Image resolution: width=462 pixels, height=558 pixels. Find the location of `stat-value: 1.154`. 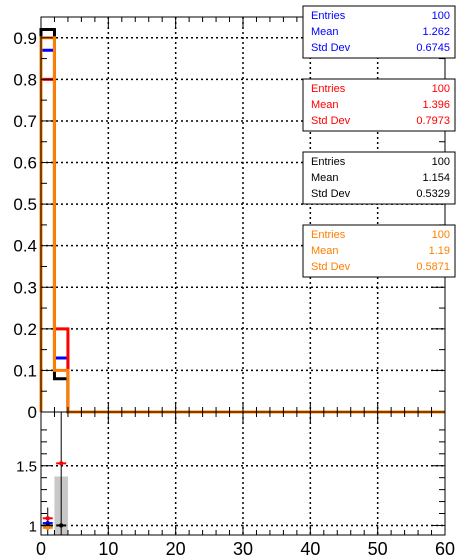

stat-value: 1.154 is located at coordinates (436, 178).